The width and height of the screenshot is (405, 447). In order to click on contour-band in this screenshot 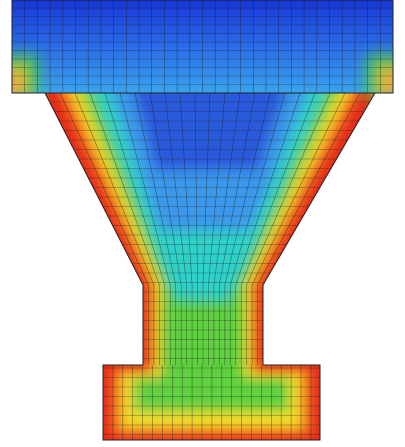, I will do `click(210, 131)`.